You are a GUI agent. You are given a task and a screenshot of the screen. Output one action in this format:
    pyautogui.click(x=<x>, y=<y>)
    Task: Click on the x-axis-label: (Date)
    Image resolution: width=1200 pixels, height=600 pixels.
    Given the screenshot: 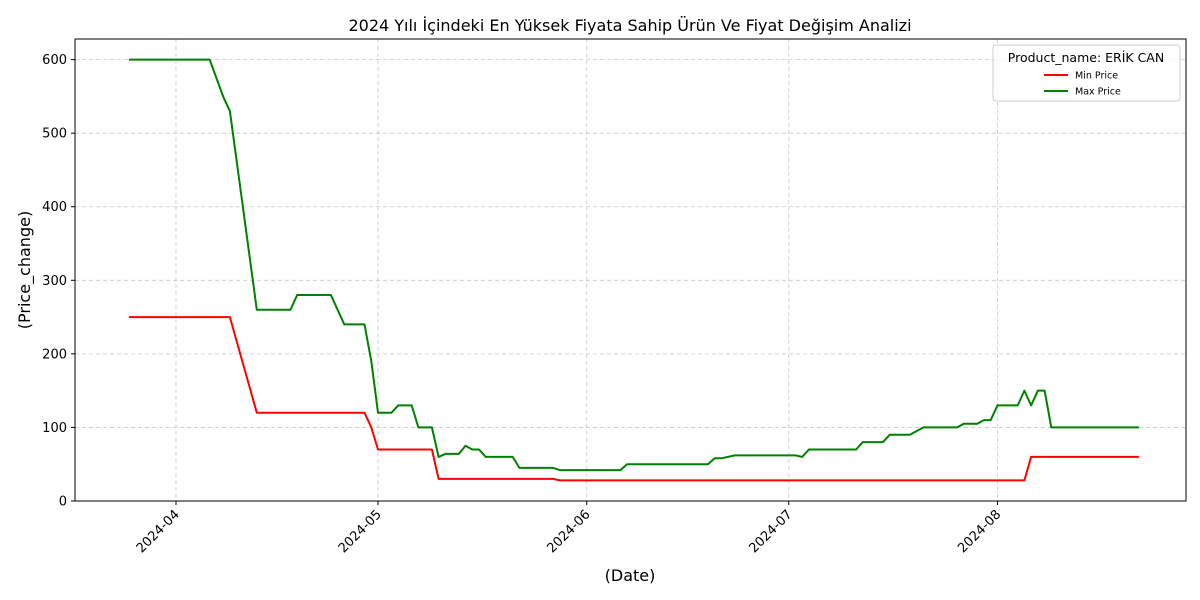 What is the action you would take?
    pyautogui.click(x=630, y=575)
    